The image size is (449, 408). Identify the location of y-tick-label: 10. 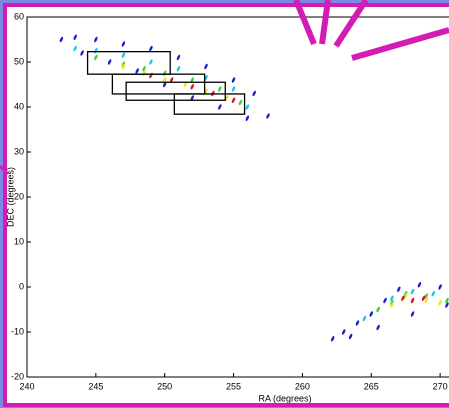
(19, 241).